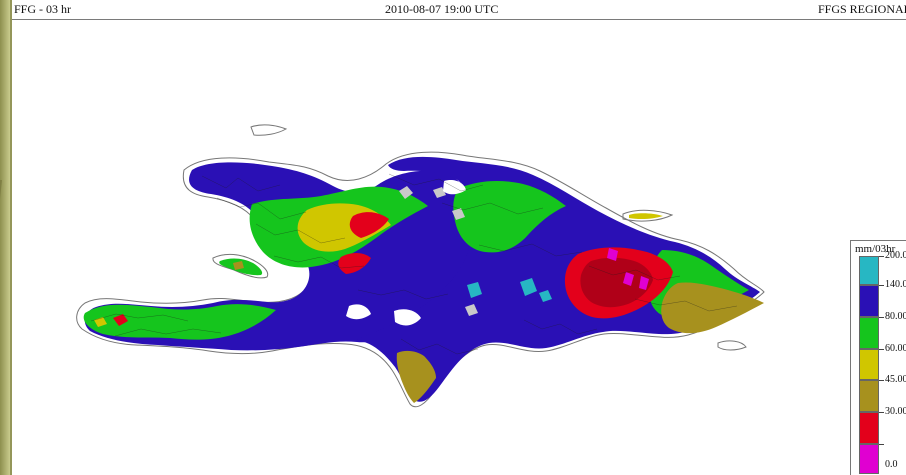 Image resolution: width=906 pixels, height=475 pixels. Describe the element at coordinates (732, 345) in the screenshot. I see `saona-outline` at that location.